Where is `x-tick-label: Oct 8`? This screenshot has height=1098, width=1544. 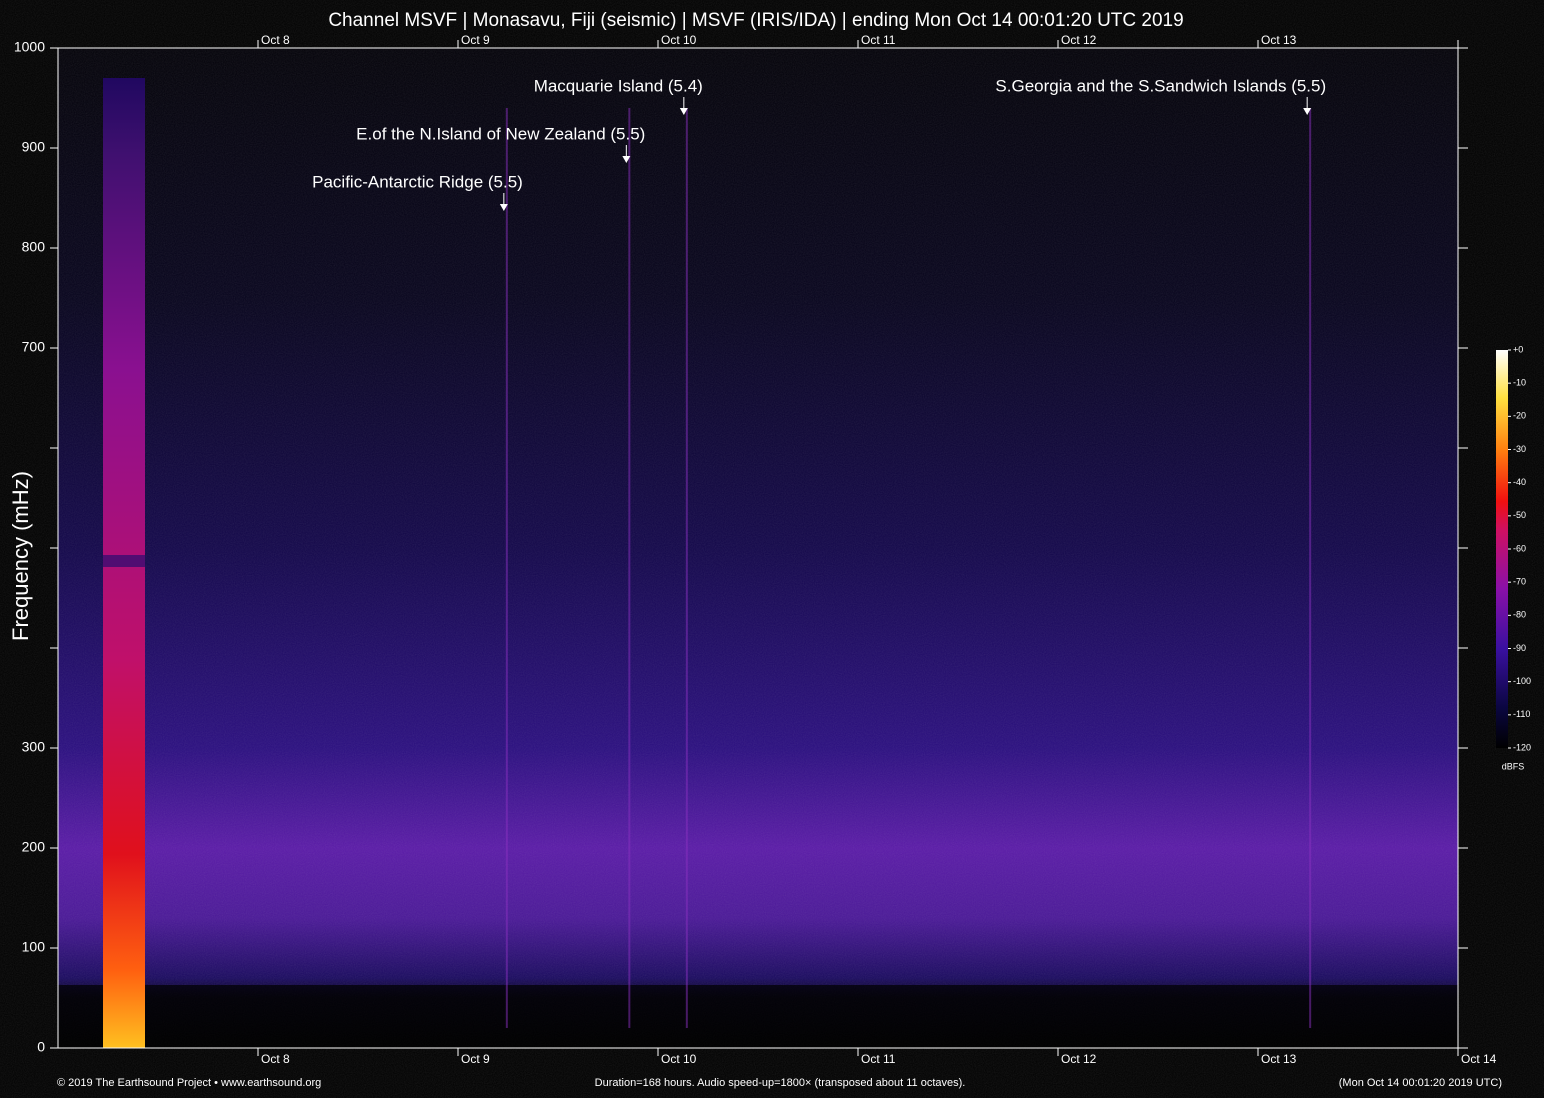
x-tick-label: Oct 8 is located at coordinates (275, 1059).